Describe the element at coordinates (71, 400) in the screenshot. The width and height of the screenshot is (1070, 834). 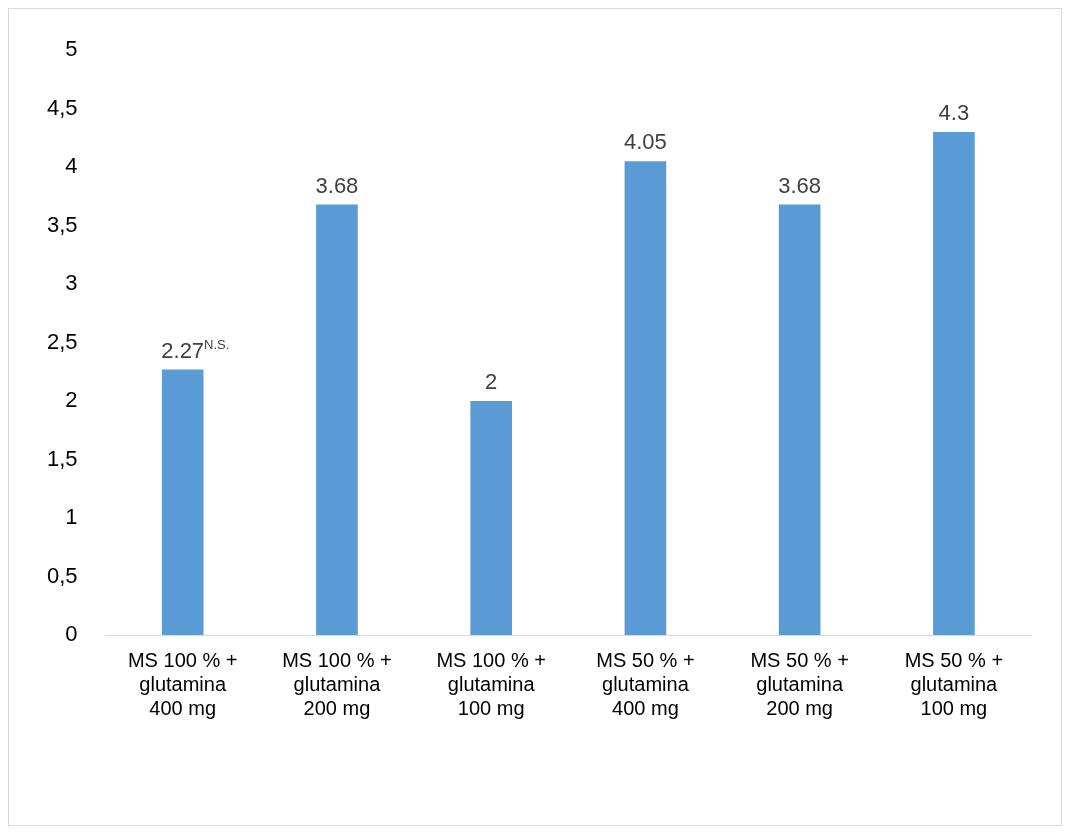
I see `y-tick-label: 2` at that location.